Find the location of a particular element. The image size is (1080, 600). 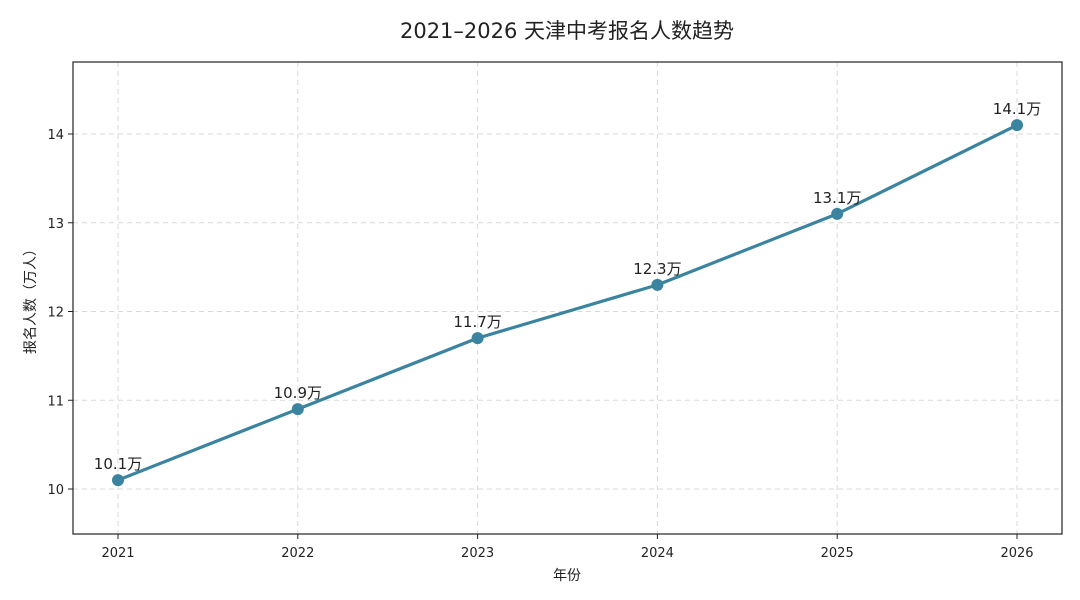

x-tick-label: 2022 is located at coordinates (297, 553).